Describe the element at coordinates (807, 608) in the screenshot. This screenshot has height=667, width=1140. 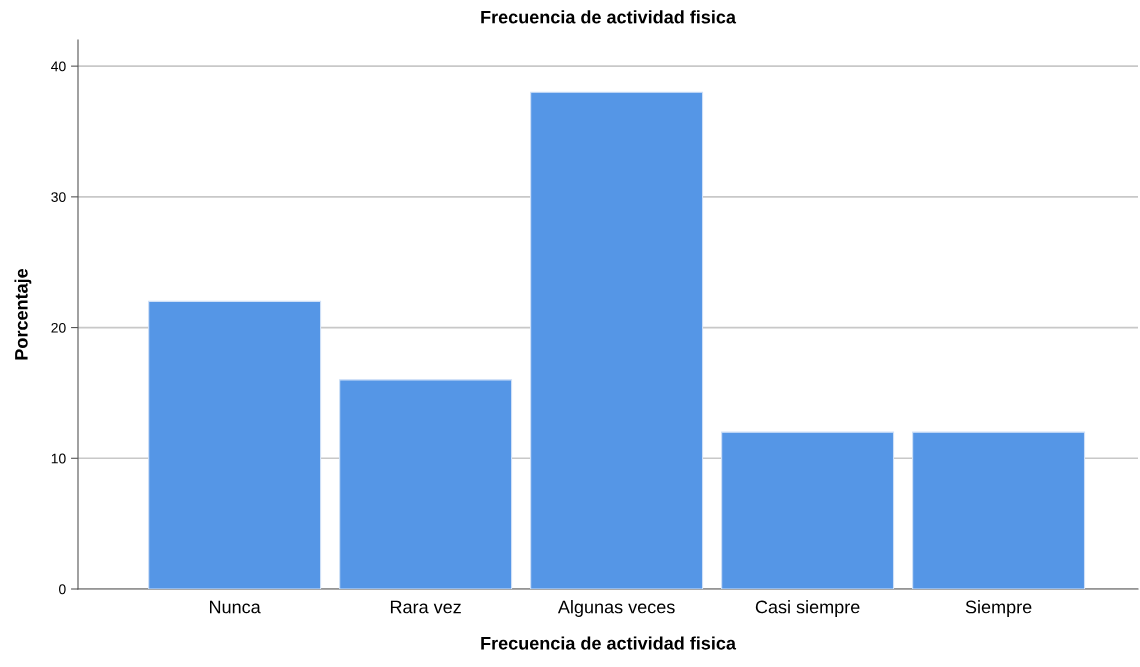
I see `x-tick-label: Casi siempre` at that location.